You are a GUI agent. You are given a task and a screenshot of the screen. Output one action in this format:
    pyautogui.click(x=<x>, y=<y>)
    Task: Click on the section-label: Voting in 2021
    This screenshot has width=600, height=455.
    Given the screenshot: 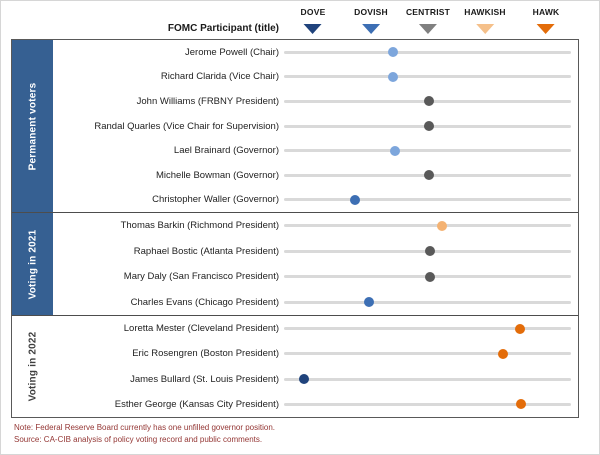 What is the action you would take?
    pyautogui.click(x=33, y=264)
    